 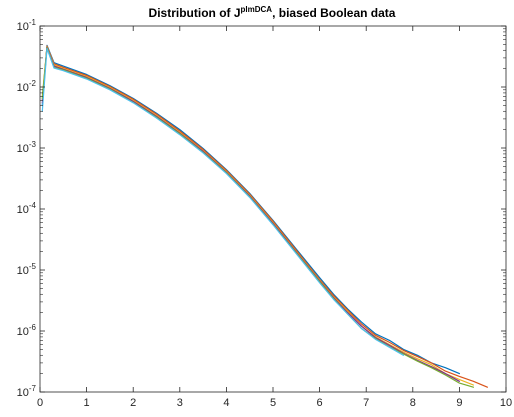 I want to click on chart-title-prefix: Distribution of J, so click(x=195, y=13).